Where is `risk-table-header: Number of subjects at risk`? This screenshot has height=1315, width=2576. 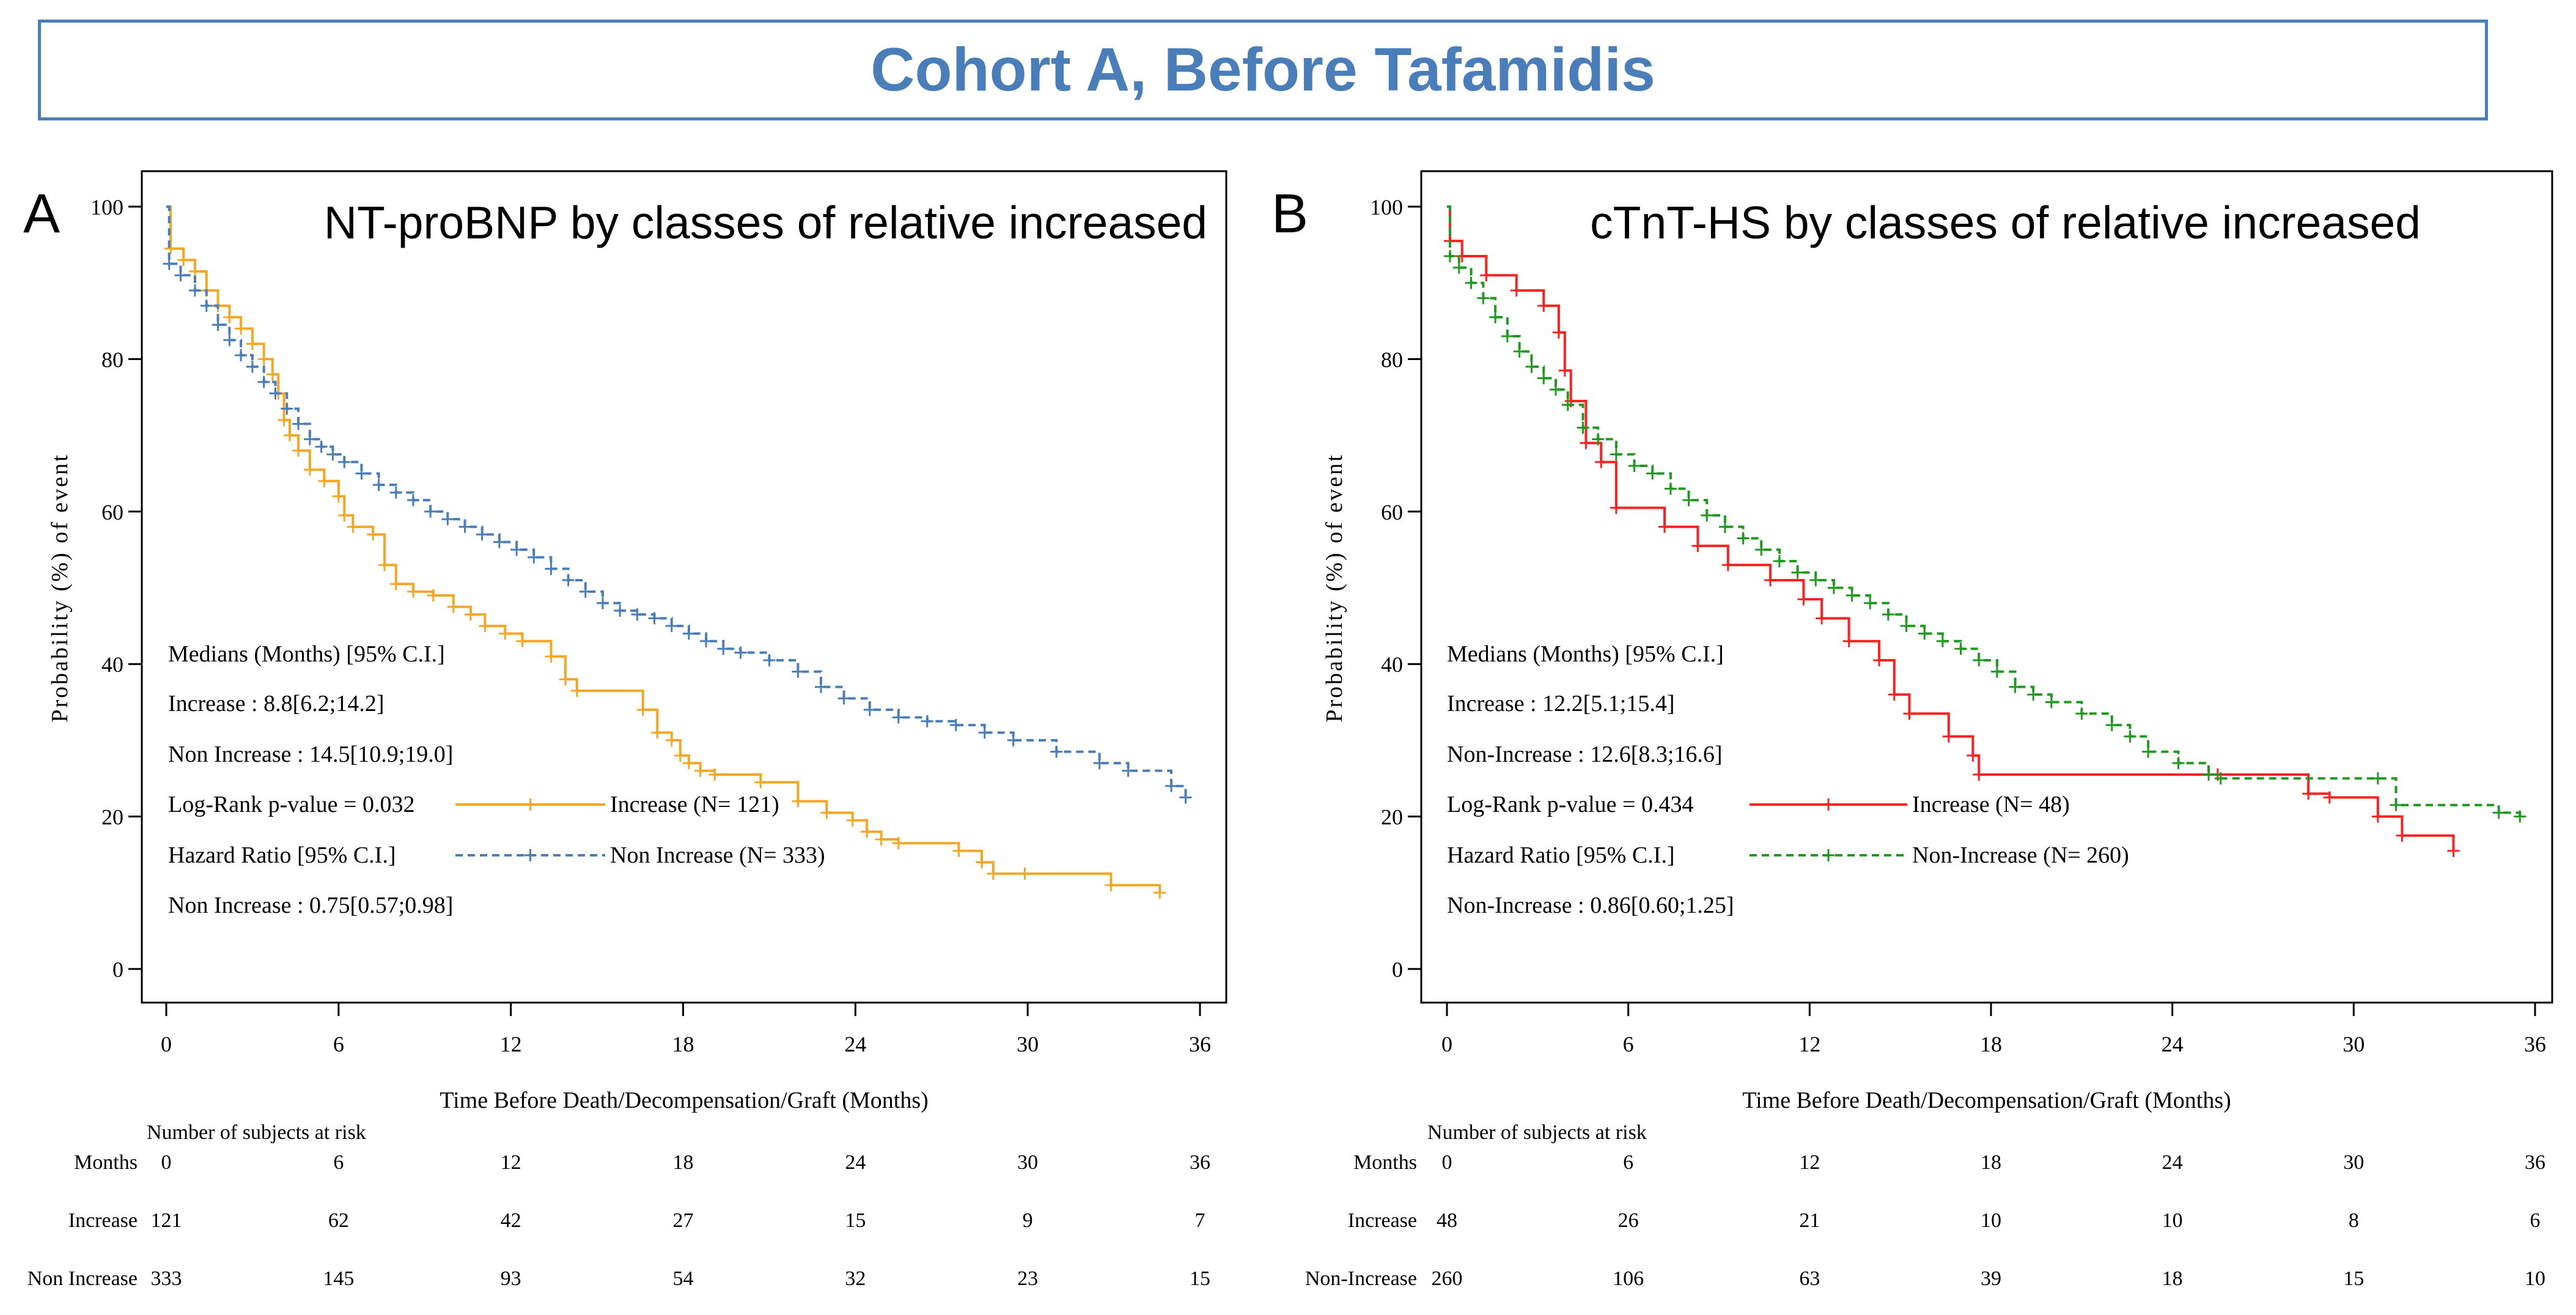 risk-table-header: Number of subjects at risk is located at coordinates (1537, 1132).